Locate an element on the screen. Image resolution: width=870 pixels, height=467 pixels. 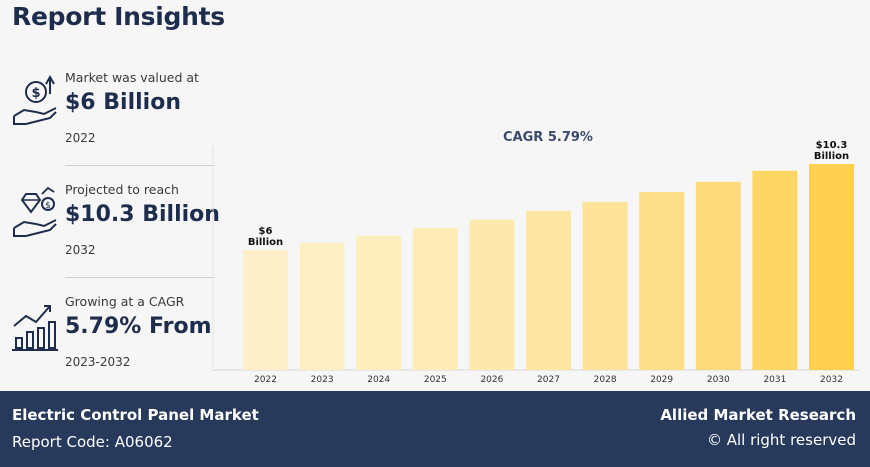
growth-chart-icon is located at coordinates (35, 328).